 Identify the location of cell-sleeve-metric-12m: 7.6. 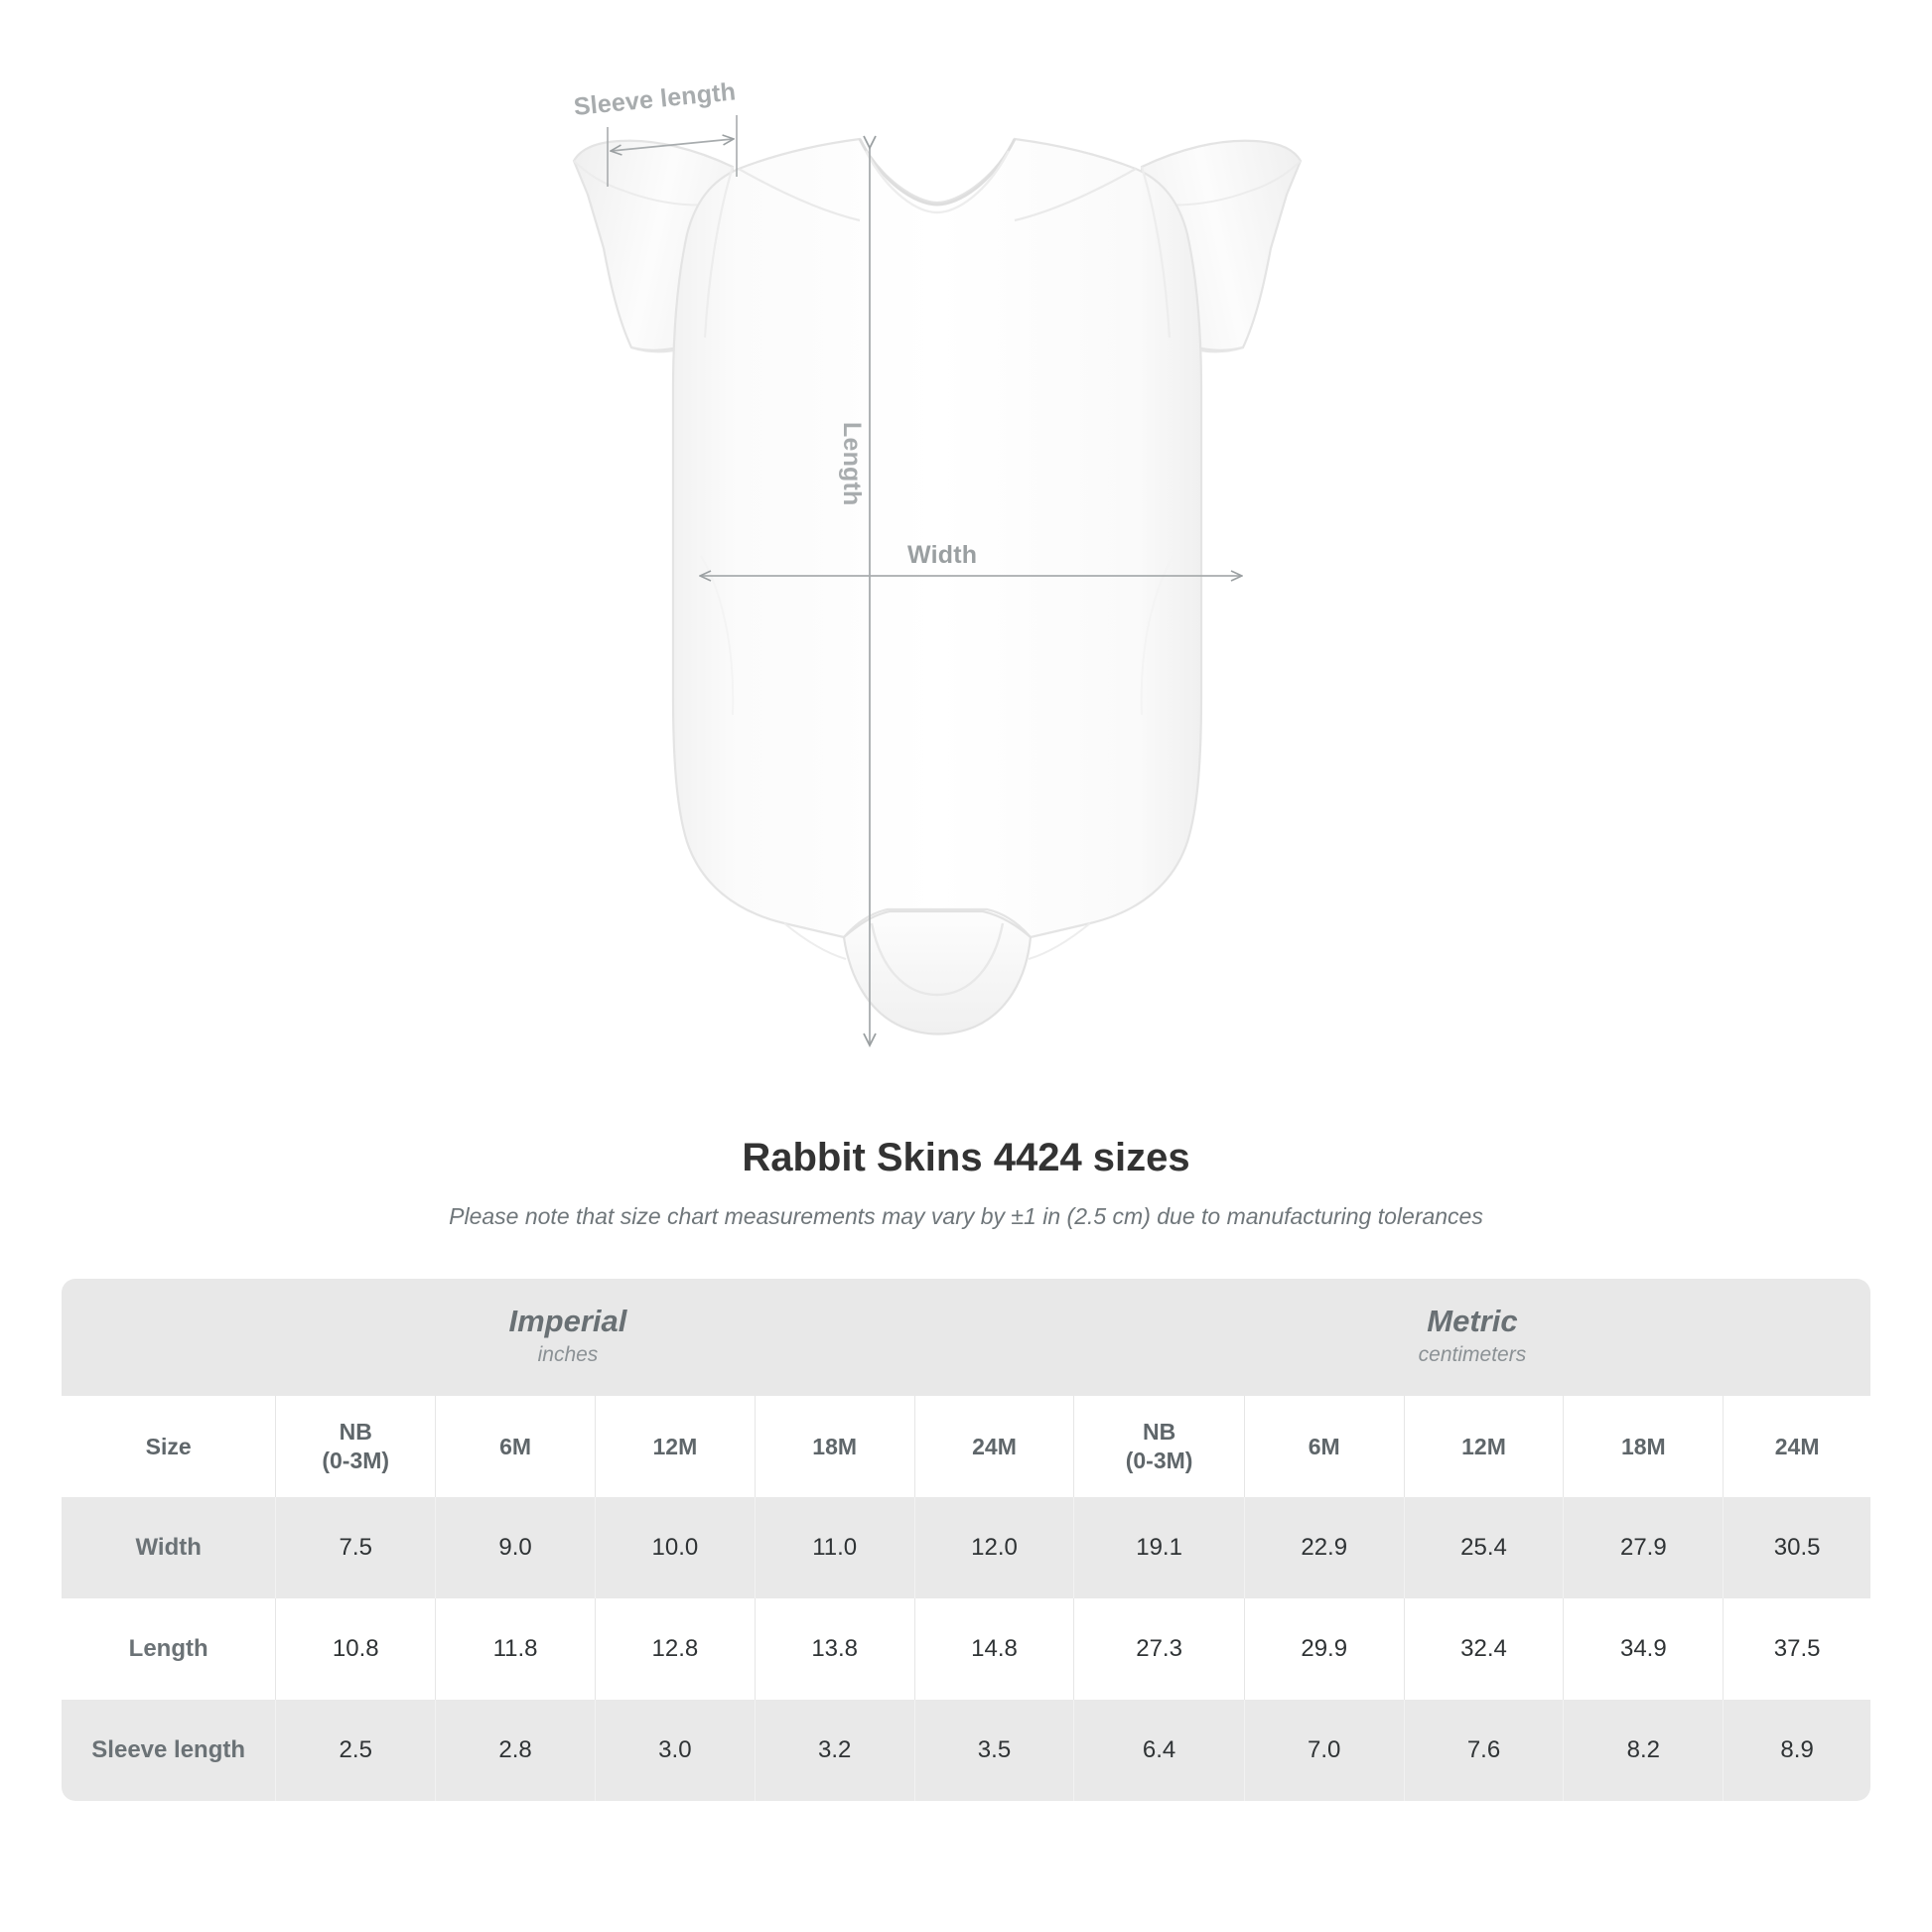
(1483, 1751).